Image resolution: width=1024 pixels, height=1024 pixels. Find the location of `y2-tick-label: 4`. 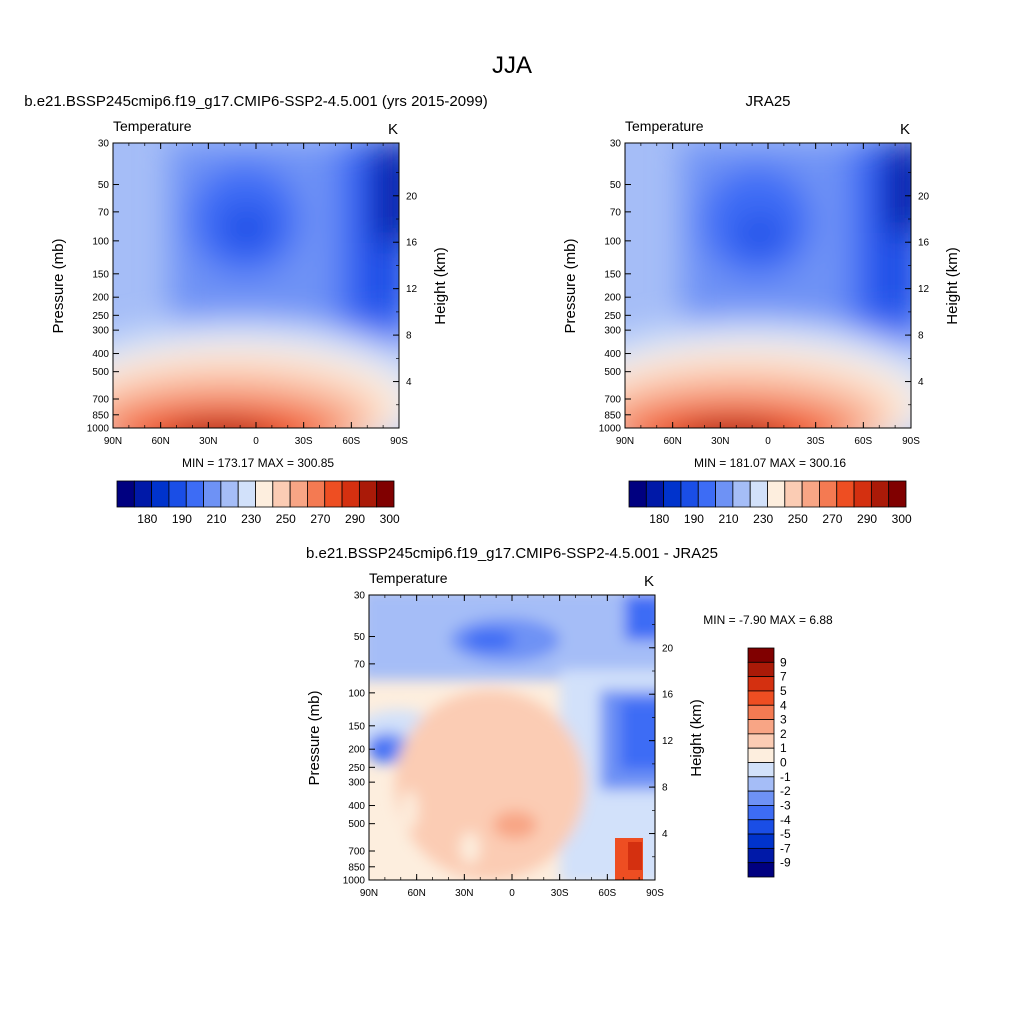

y2-tick-label: 4 is located at coordinates (921, 382).